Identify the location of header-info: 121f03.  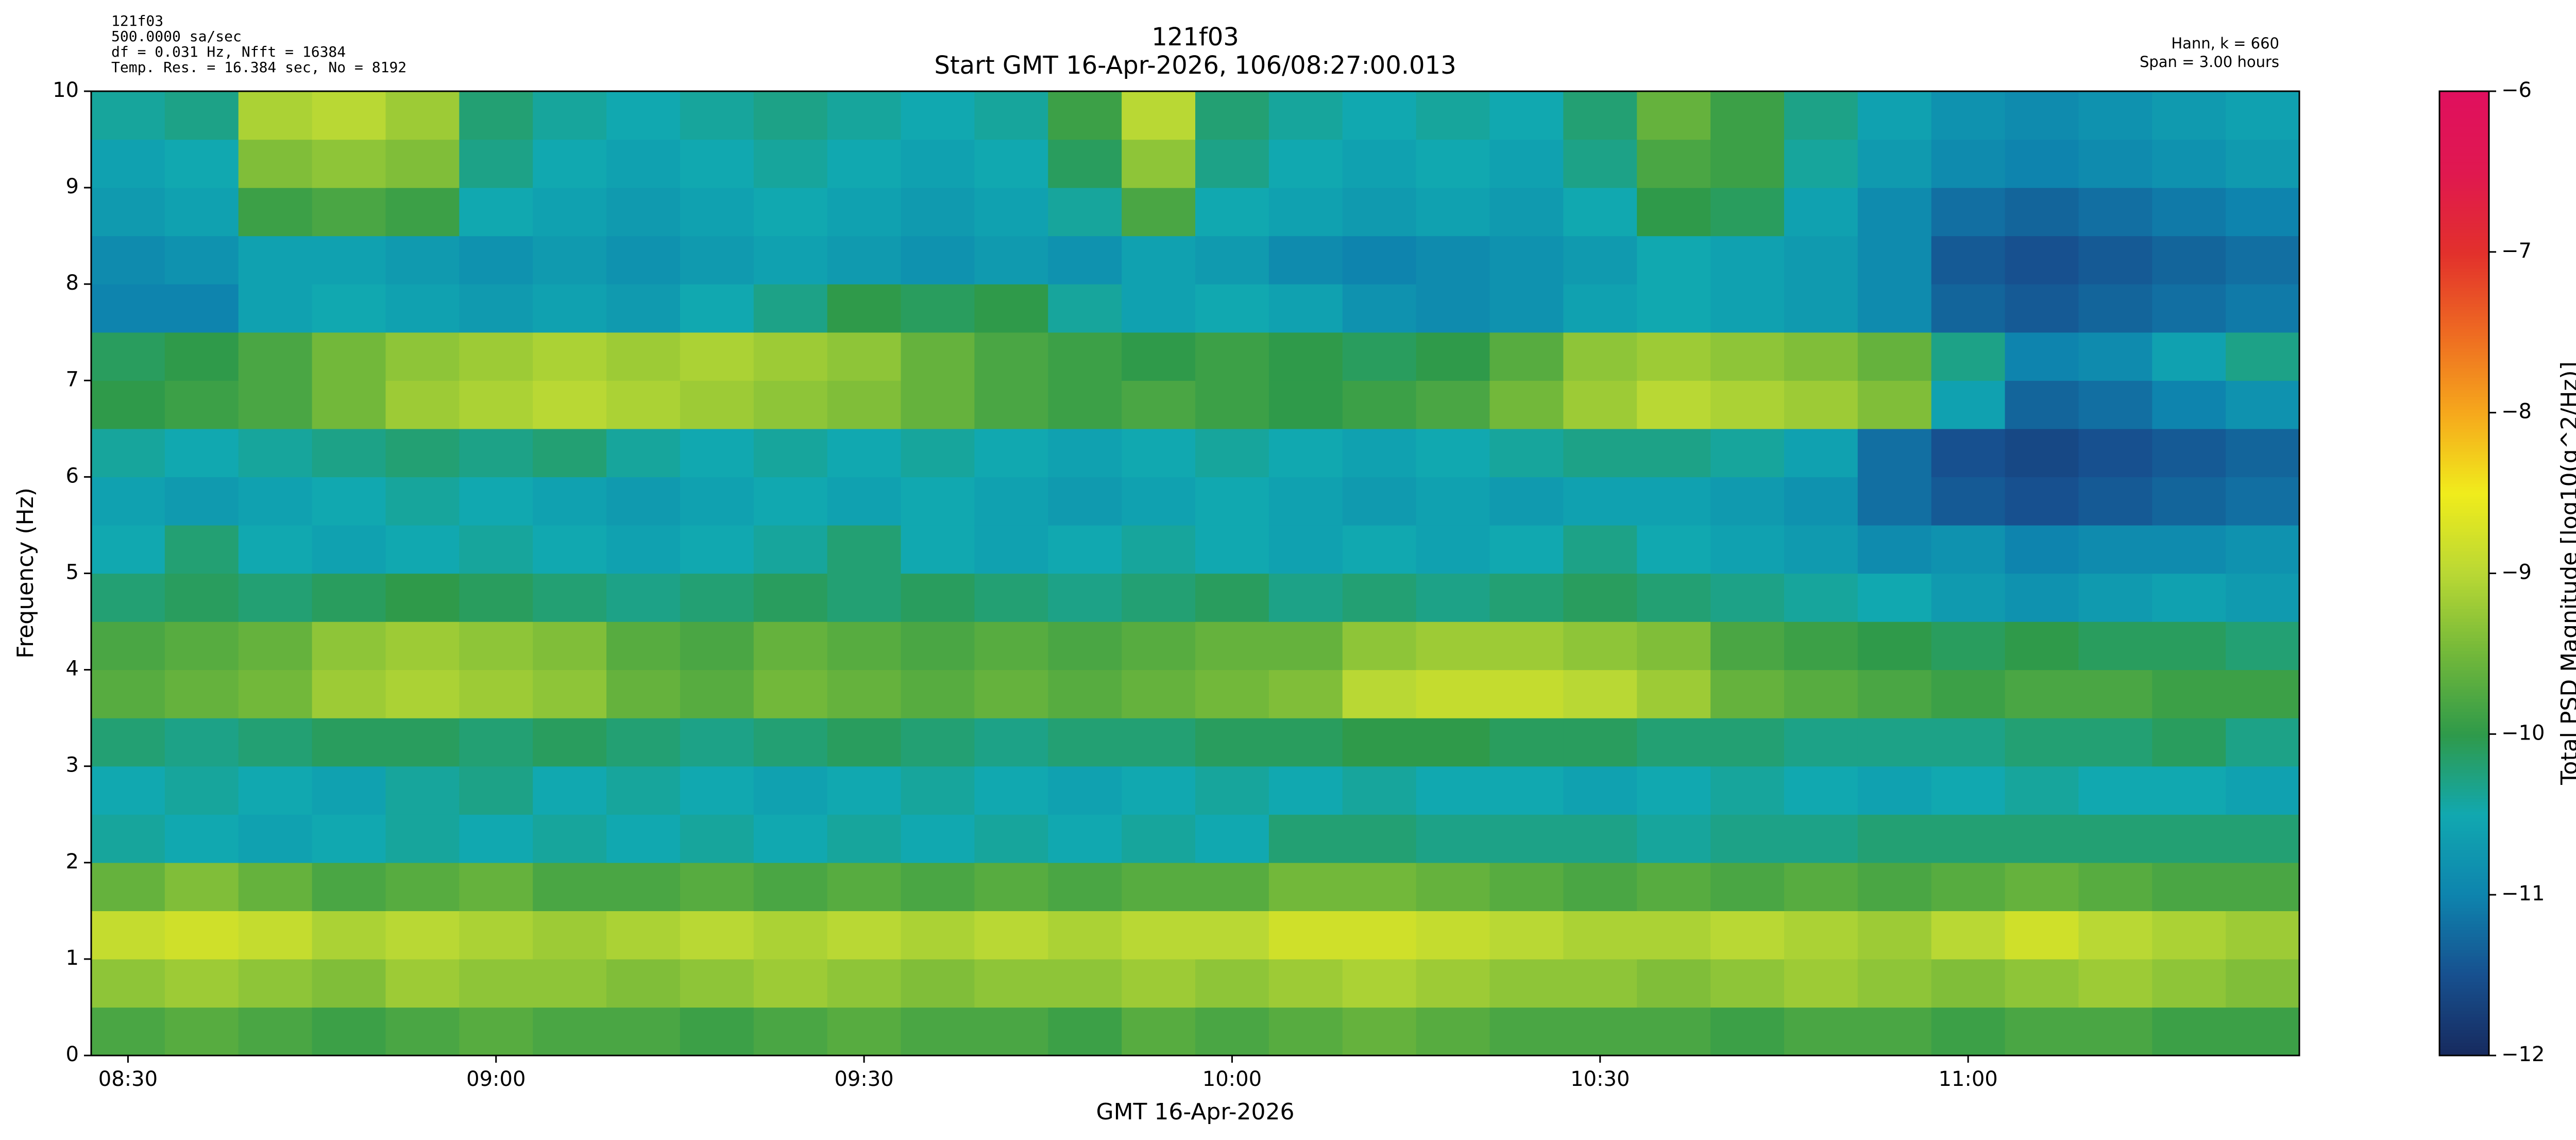
(137, 21).